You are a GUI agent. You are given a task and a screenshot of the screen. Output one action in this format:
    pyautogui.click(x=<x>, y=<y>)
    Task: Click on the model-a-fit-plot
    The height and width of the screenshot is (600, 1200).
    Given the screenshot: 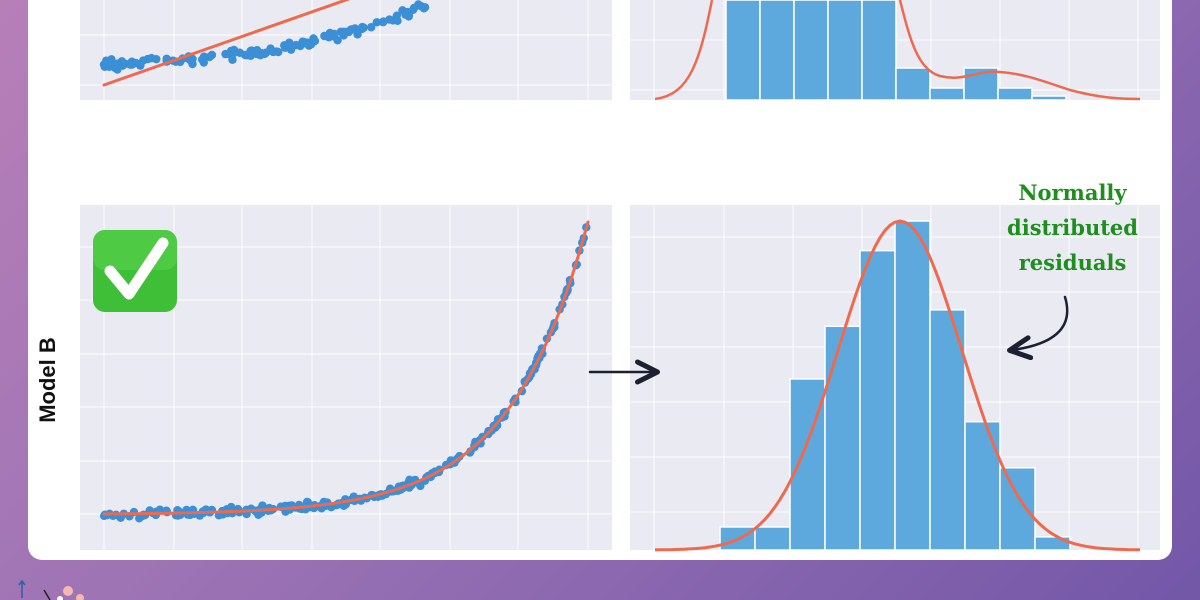 What is the action you would take?
    pyautogui.click(x=346, y=50)
    